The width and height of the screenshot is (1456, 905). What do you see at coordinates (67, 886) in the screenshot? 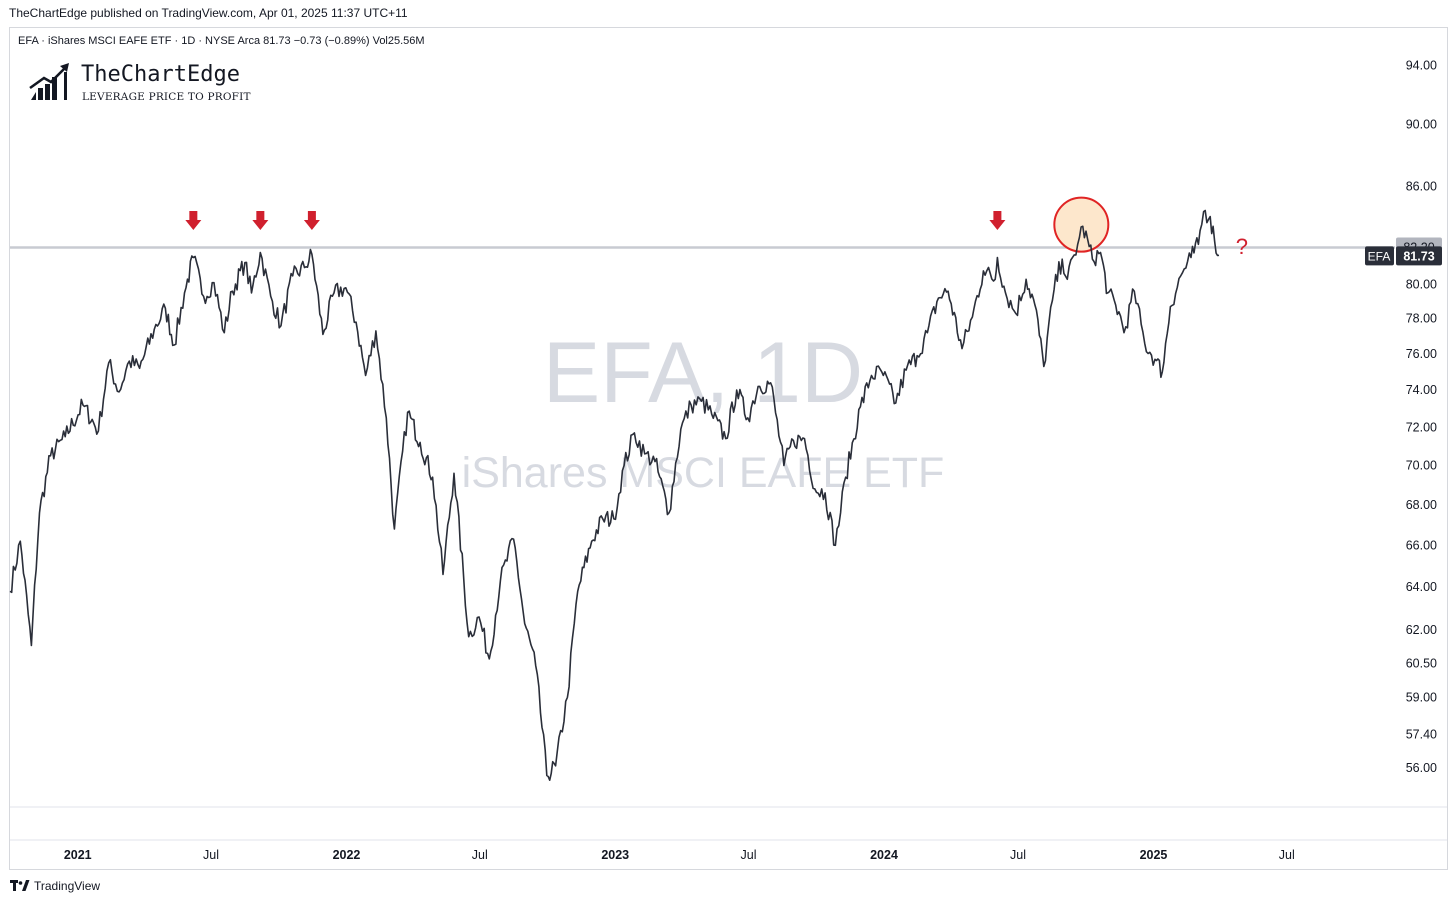
I see `tradingview-brand: TradingView` at bounding box center [67, 886].